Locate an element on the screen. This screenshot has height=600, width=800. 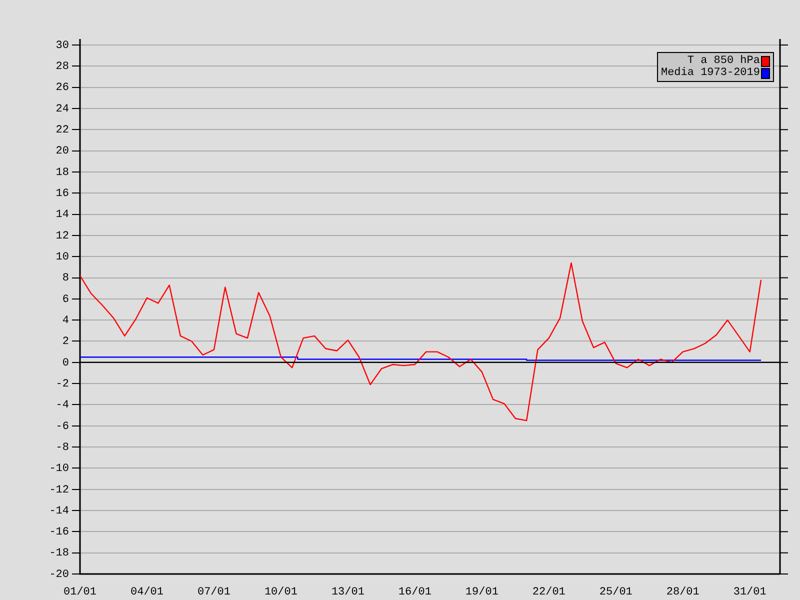
y-tick-label: 8 is located at coordinates (65, 278).